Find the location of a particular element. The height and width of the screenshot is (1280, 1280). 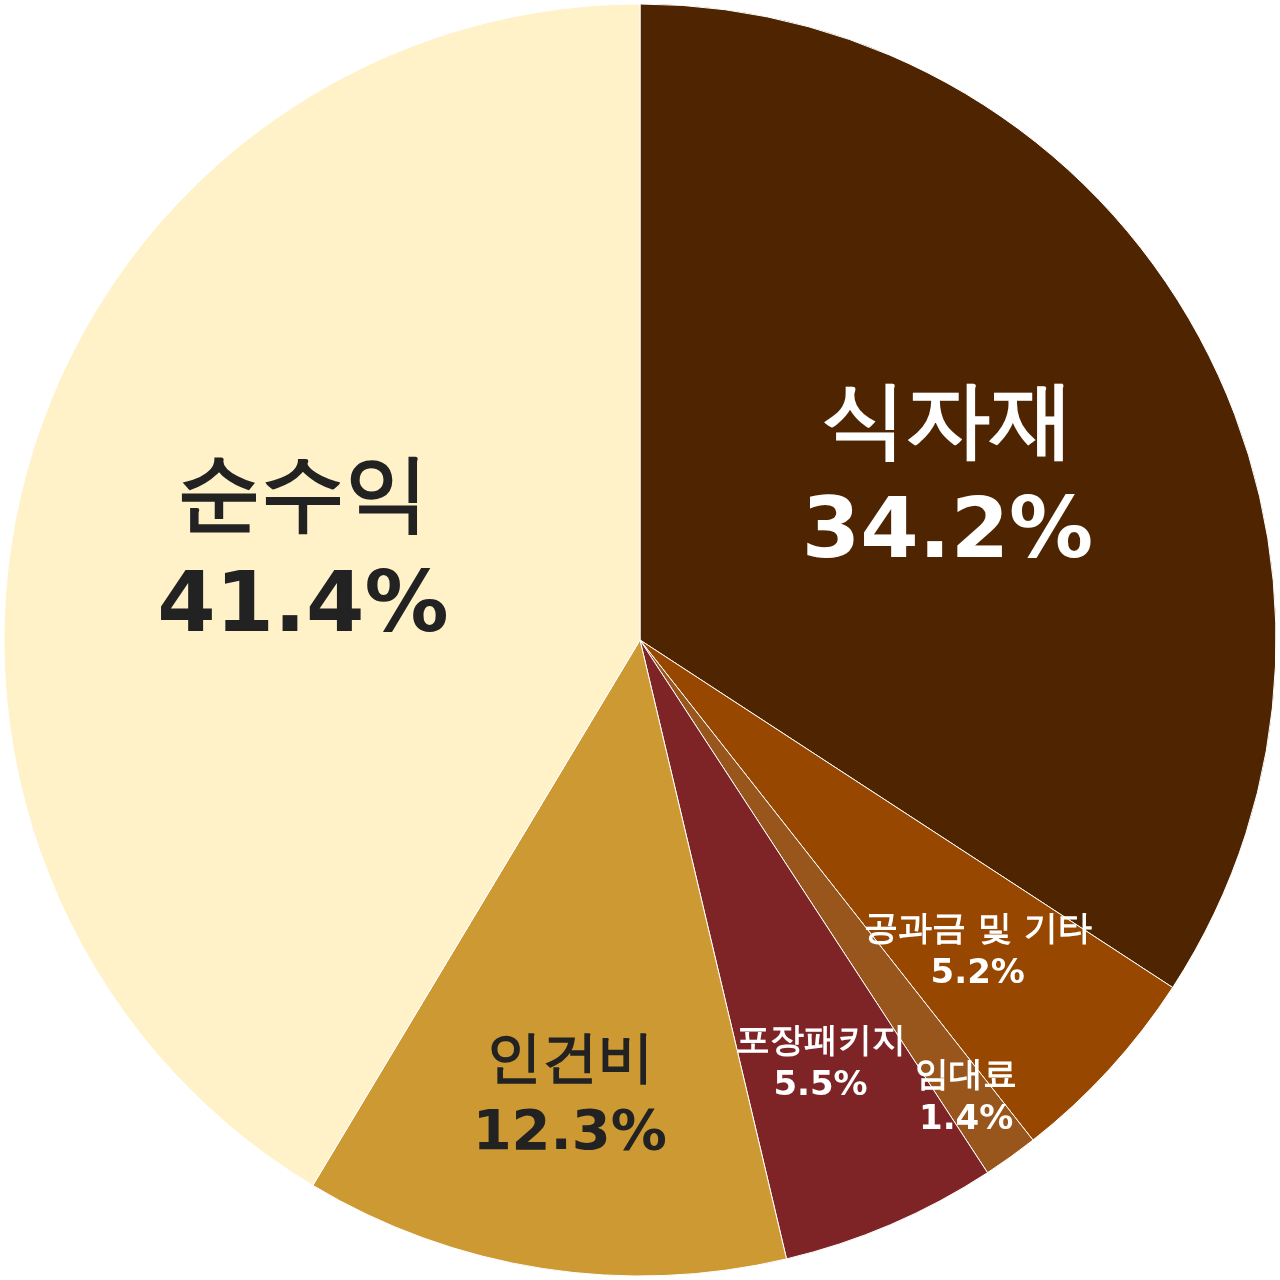

slice-label: 인건비 is located at coordinates (569, 1056).